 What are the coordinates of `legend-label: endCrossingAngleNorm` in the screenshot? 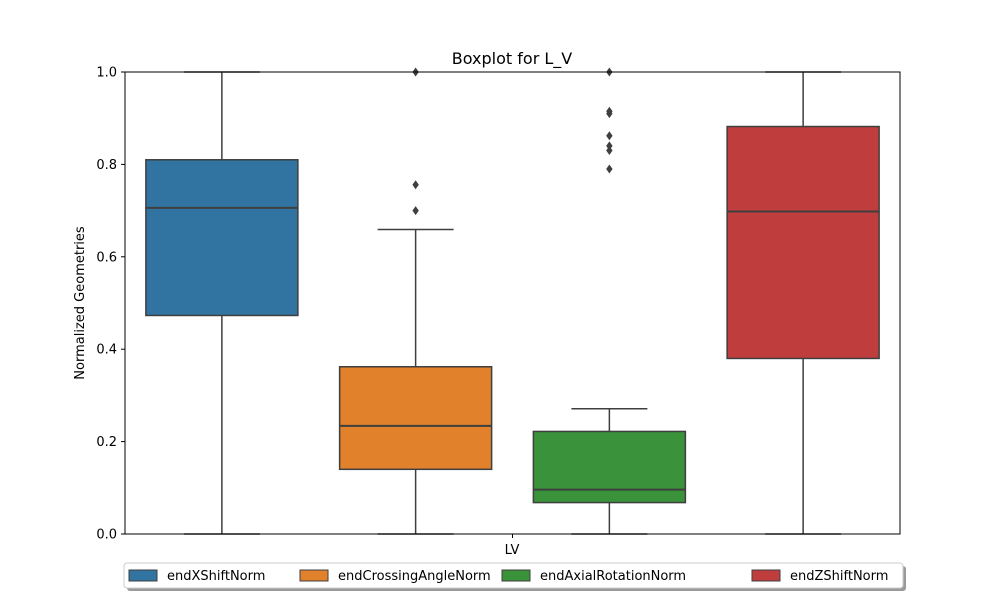 It's located at (414, 576).